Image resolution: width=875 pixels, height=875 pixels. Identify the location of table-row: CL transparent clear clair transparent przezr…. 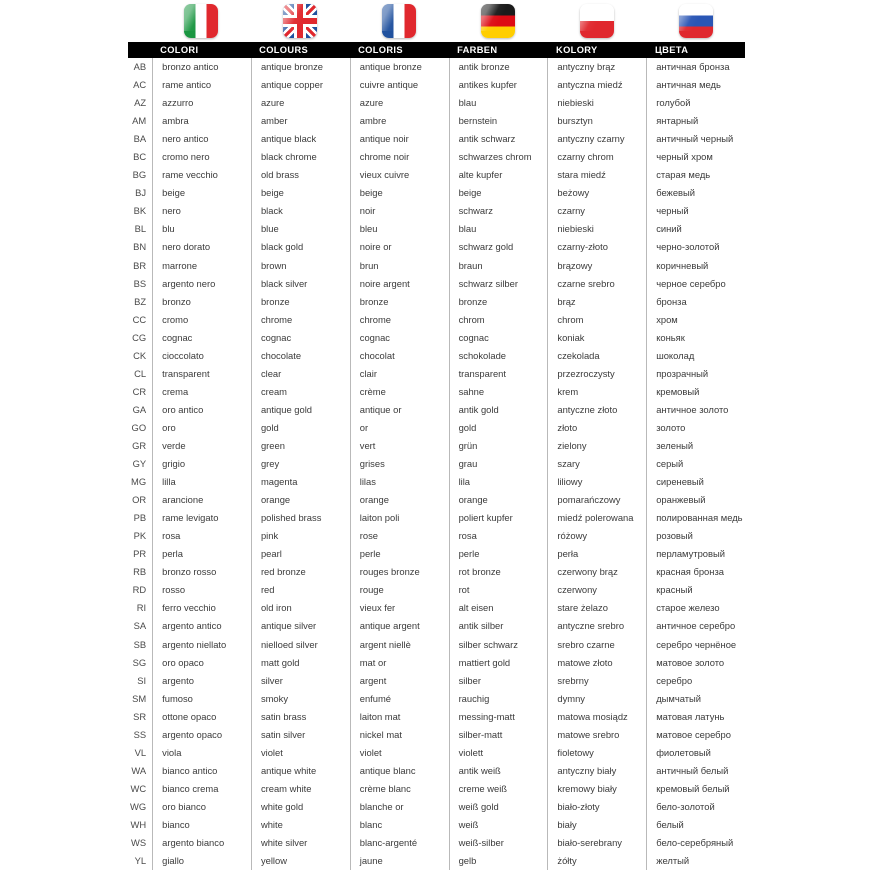
(436, 373).